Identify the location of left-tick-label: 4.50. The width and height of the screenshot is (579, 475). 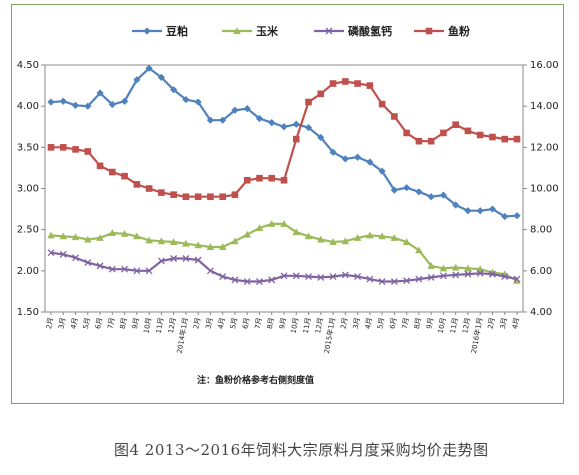
(28, 65).